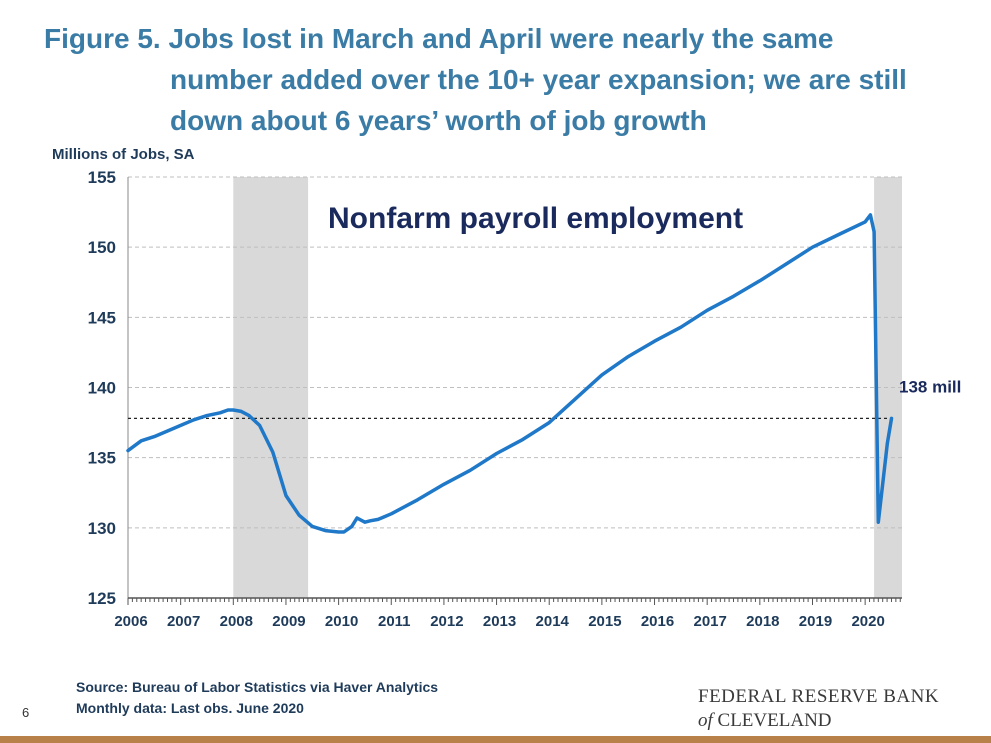 This screenshot has height=743, width=991. I want to click on y-tick-labels: 125 130 135 140 145 150 155, so click(102, 388).